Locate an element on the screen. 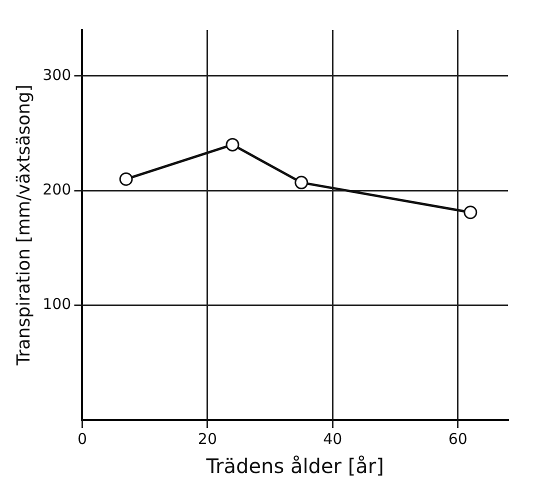 The image size is (538, 494). y-axis-title: Transpiration [mm/växtsäsong] is located at coordinates (23, 225).